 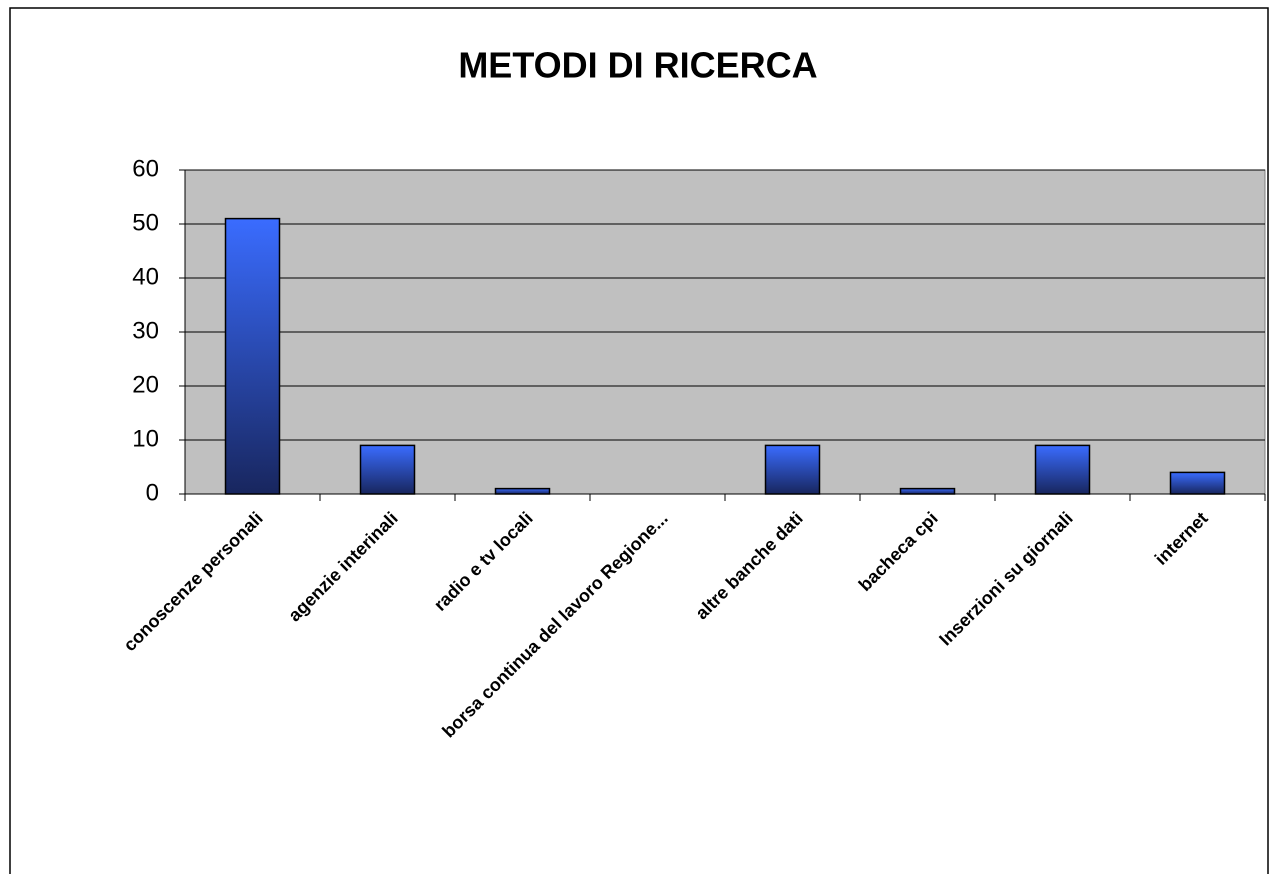 What do you see at coordinates (145, 168) in the screenshot?
I see `y-tick-label: 60` at bounding box center [145, 168].